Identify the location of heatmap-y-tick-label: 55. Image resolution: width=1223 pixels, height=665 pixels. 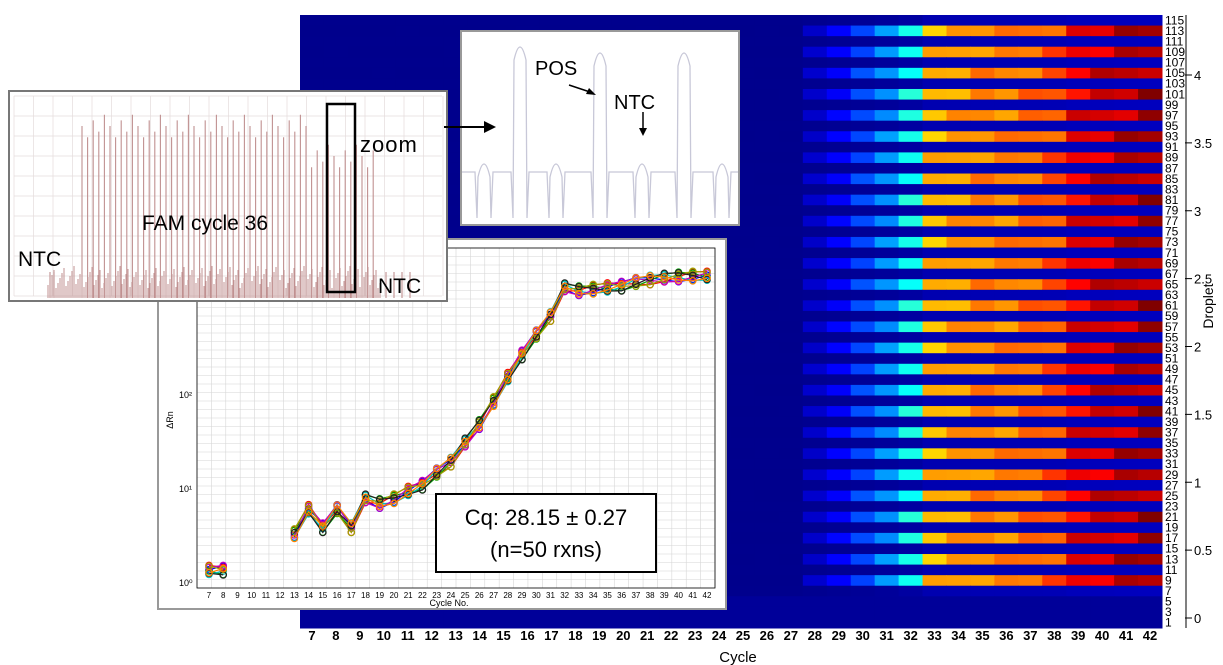
(1172, 337).